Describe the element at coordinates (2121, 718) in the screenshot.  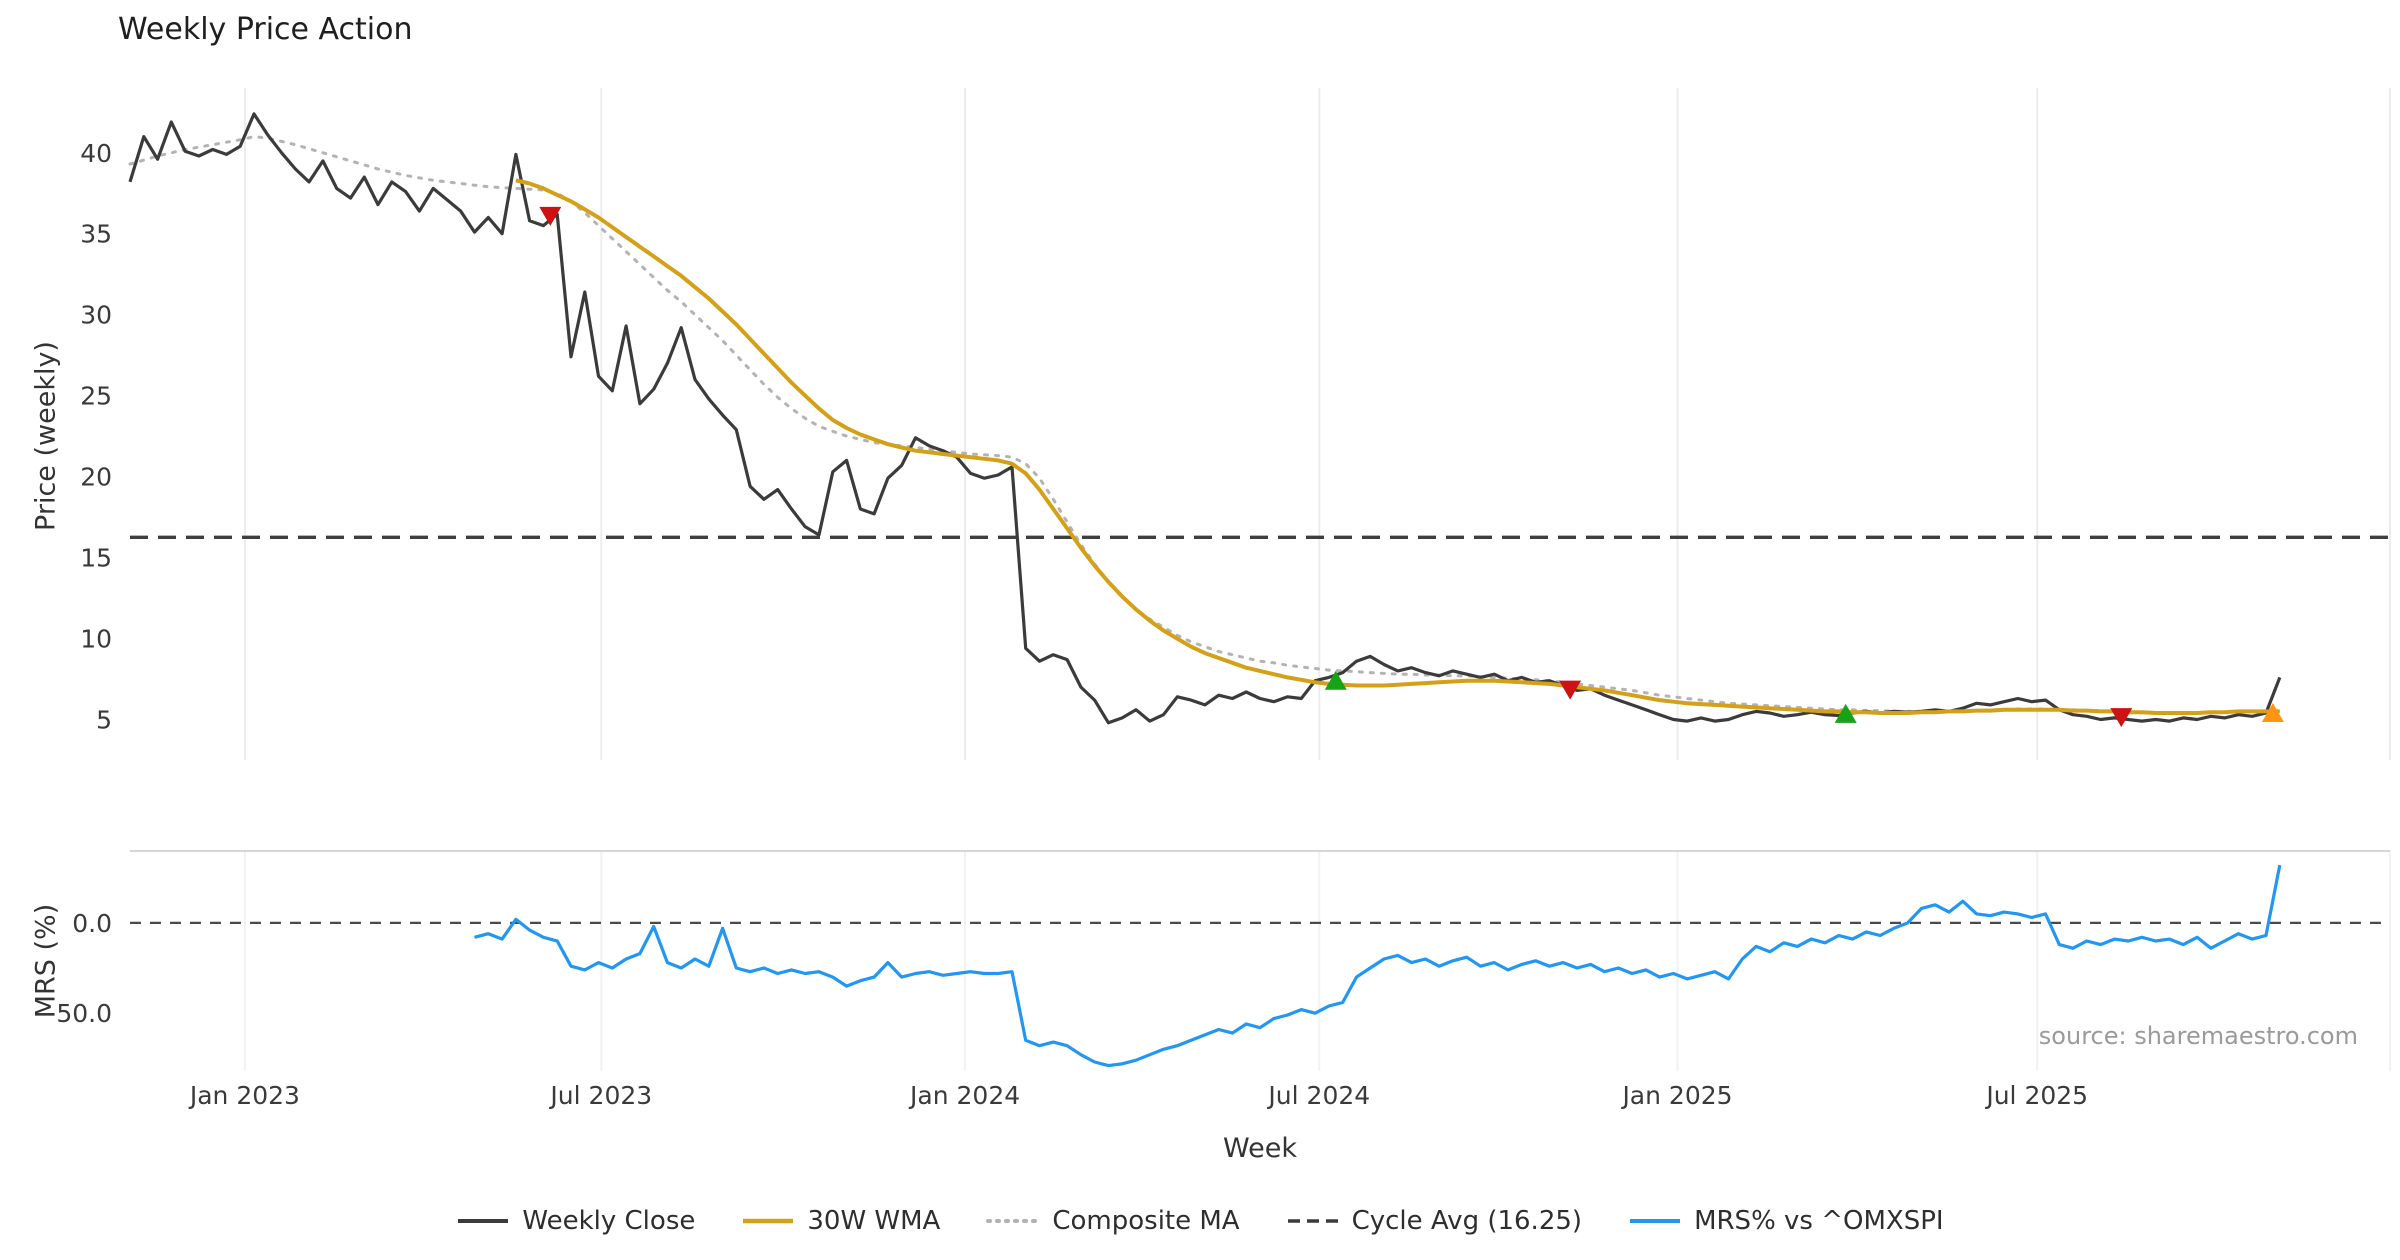
I see `sell-signal-3-marker` at that location.